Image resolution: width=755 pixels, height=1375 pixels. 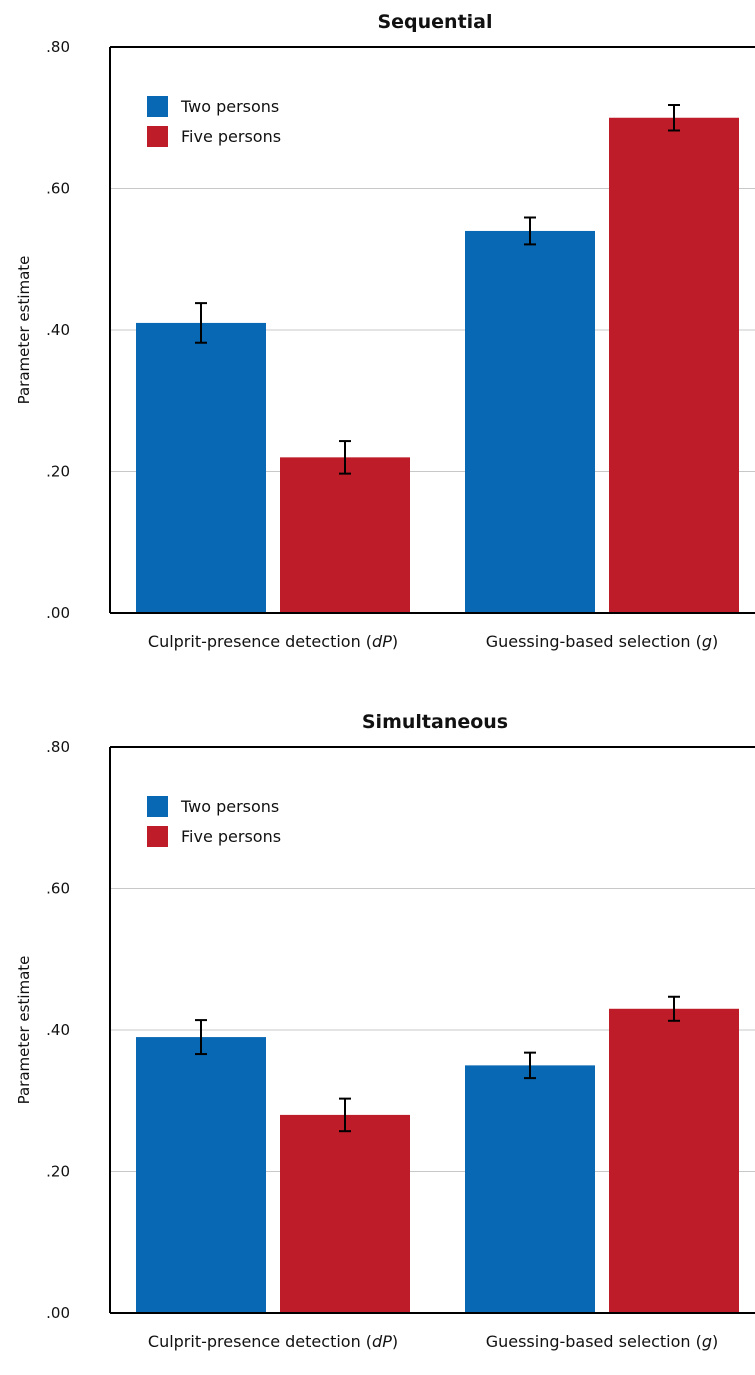 What do you see at coordinates (434, 22) in the screenshot?
I see `chart-title: Sequential` at bounding box center [434, 22].